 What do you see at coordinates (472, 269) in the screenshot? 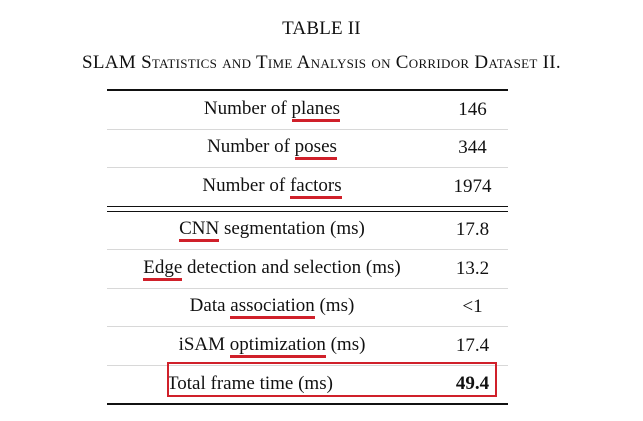
I see `value-cell: 13.2` at bounding box center [472, 269].